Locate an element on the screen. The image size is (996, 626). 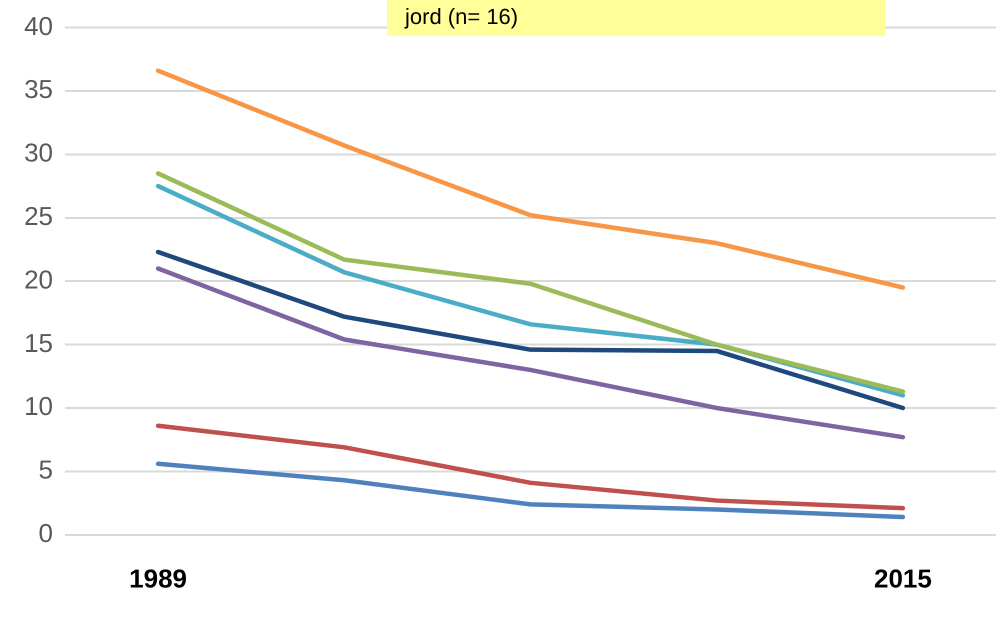
annotation: jord (n= 16) is located at coordinates (461, 16).